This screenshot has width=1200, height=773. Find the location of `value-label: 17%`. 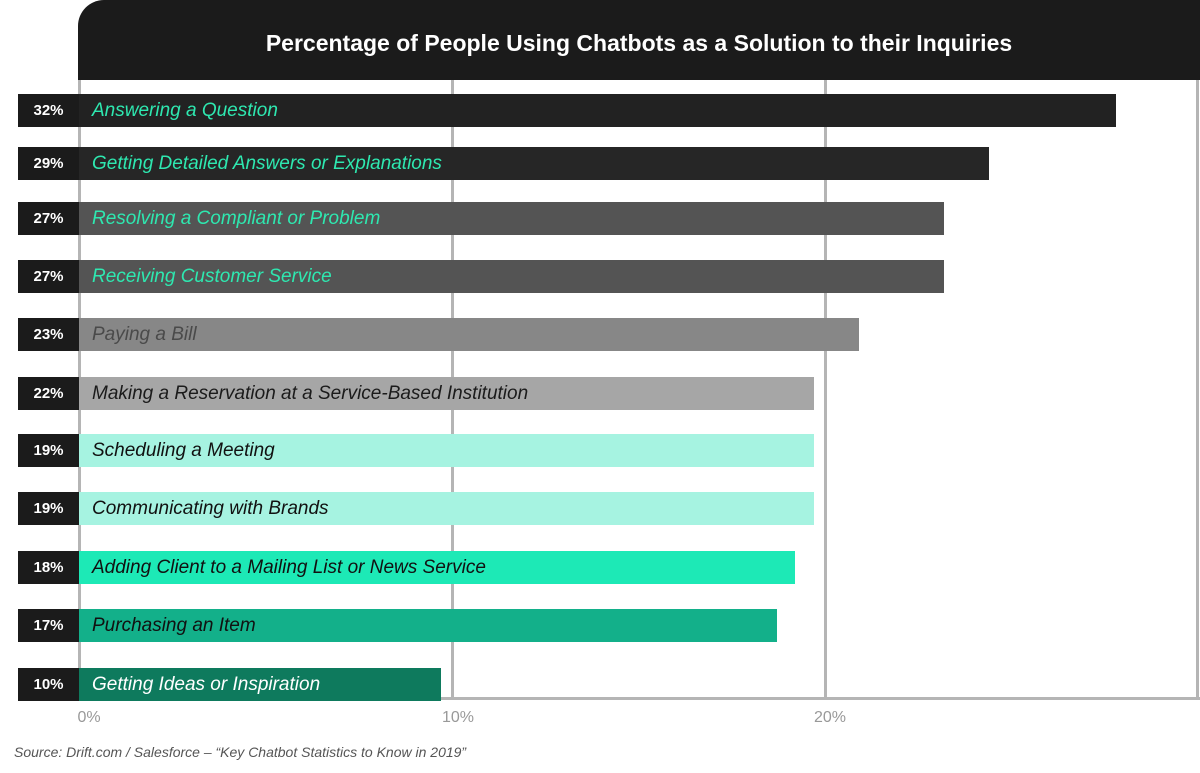

value-label: 17% is located at coordinates (48, 625).